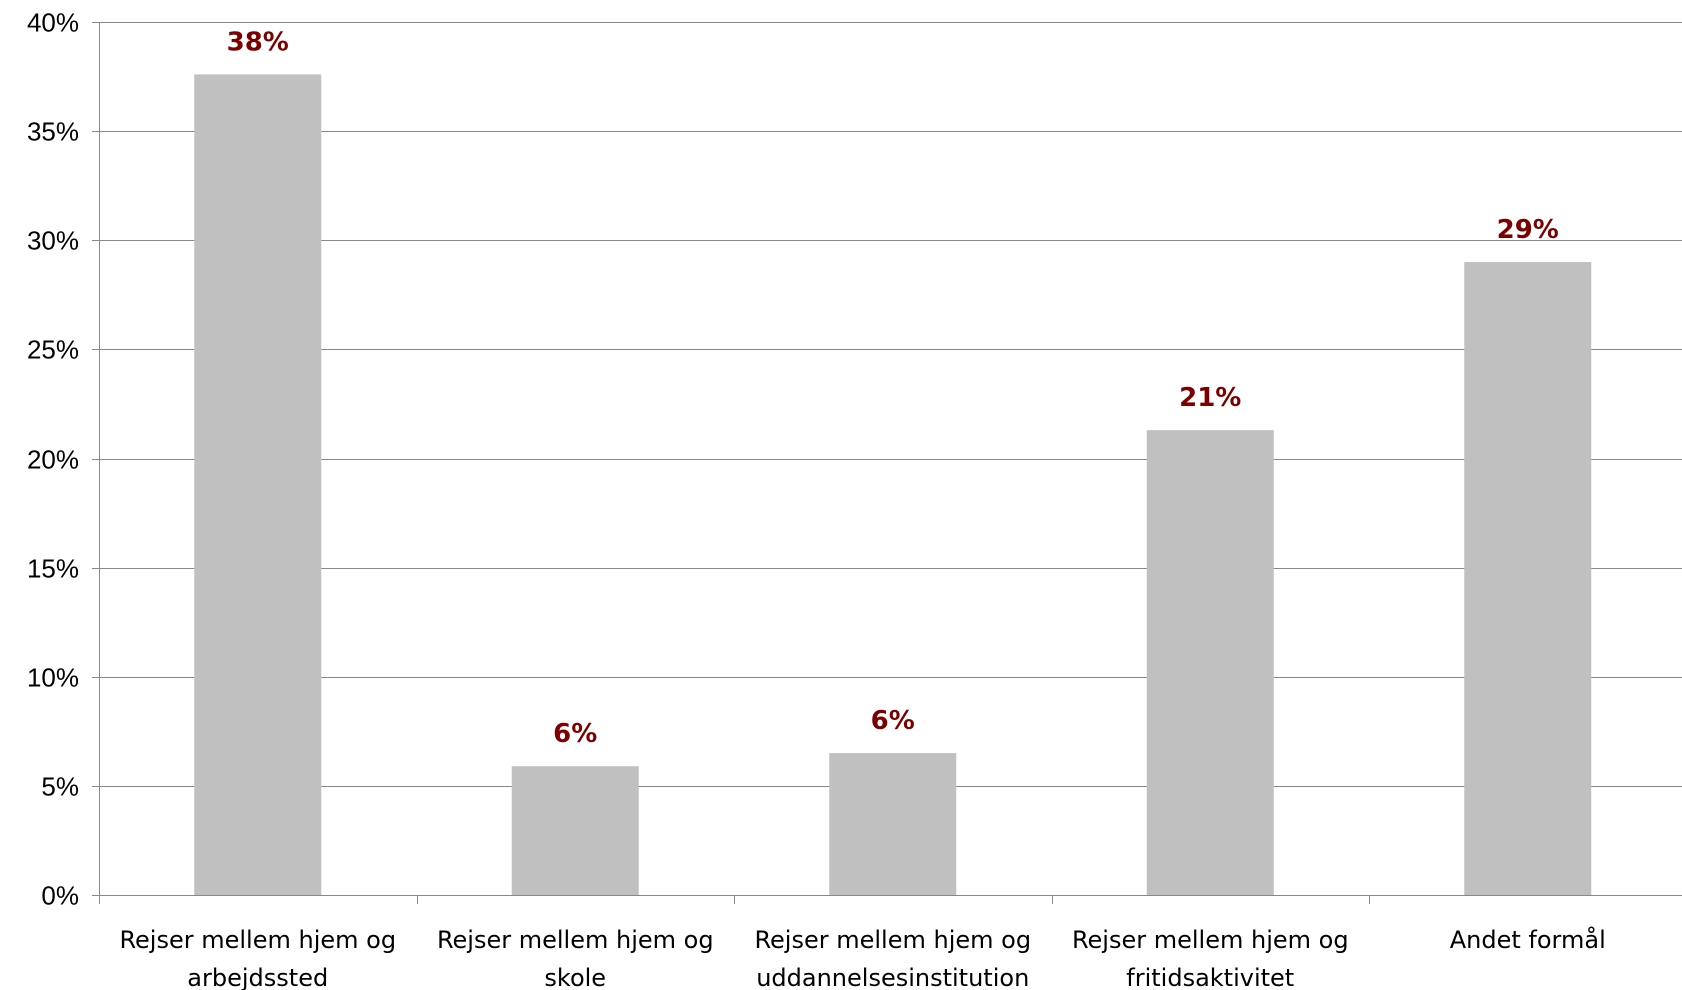  What do you see at coordinates (1210, 958) in the screenshot?
I see `x-category-label: Rejser mellem hjem og fritidsaktivitet` at bounding box center [1210, 958].